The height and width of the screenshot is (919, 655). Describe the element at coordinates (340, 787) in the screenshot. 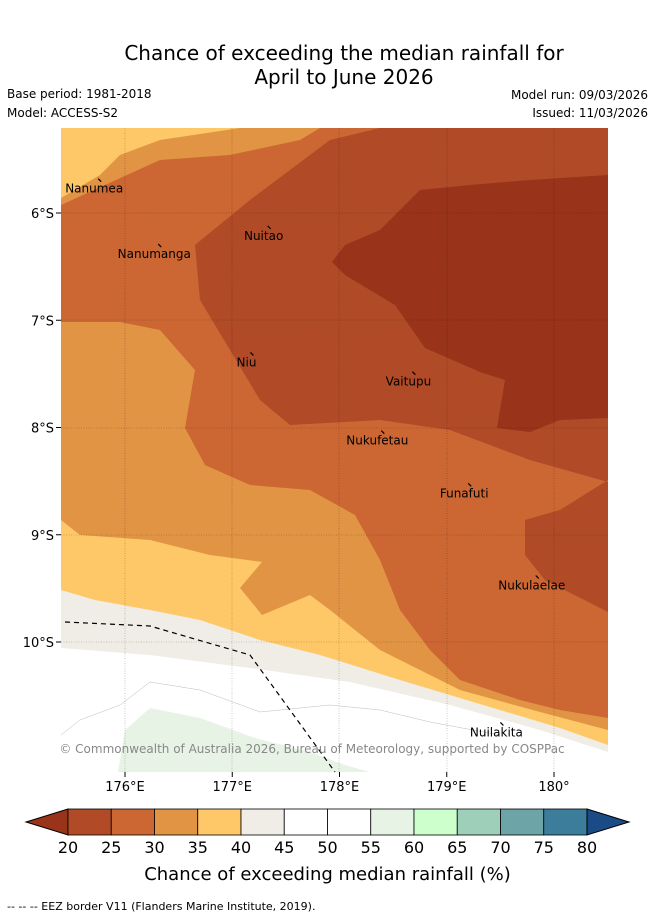

I see `lon-tick-label: 178°E` at that location.